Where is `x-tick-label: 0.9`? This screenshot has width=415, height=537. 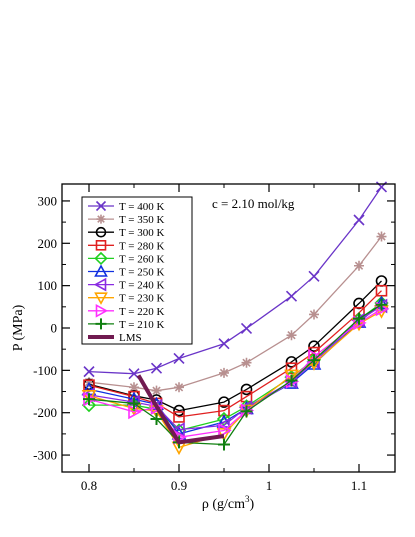
x-tick-label: 0.9 is located at coordinates (179, 485).